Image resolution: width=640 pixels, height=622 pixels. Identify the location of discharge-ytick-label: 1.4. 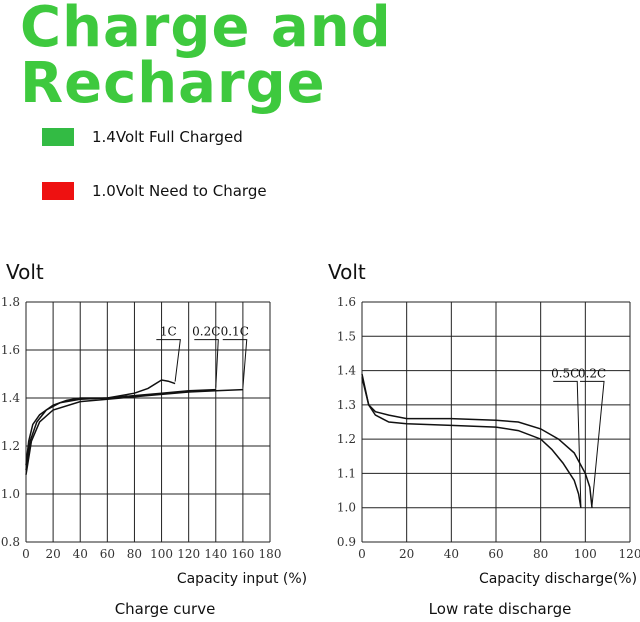
(346, 371).